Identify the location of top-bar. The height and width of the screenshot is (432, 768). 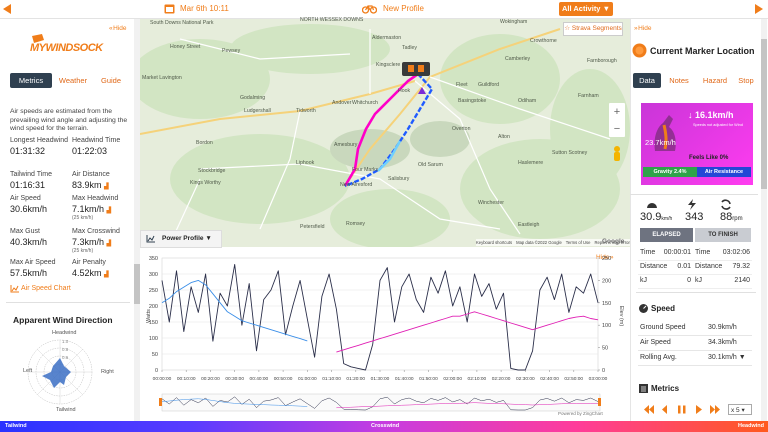
(384, 9).